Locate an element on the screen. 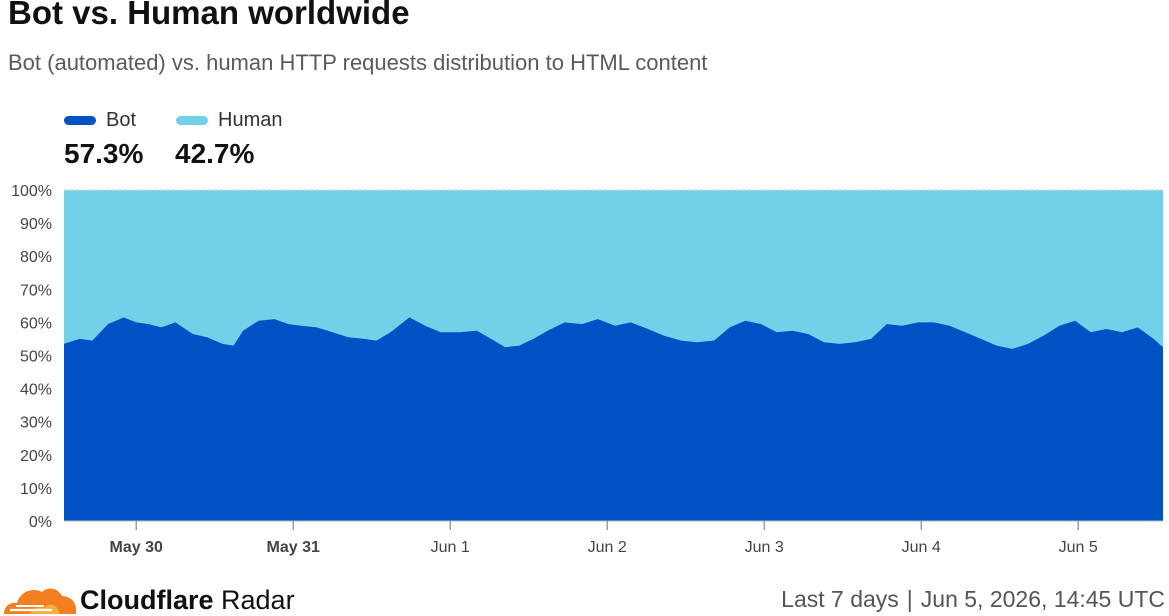  legend-item-human: Human is located at coordinates (229, 120).